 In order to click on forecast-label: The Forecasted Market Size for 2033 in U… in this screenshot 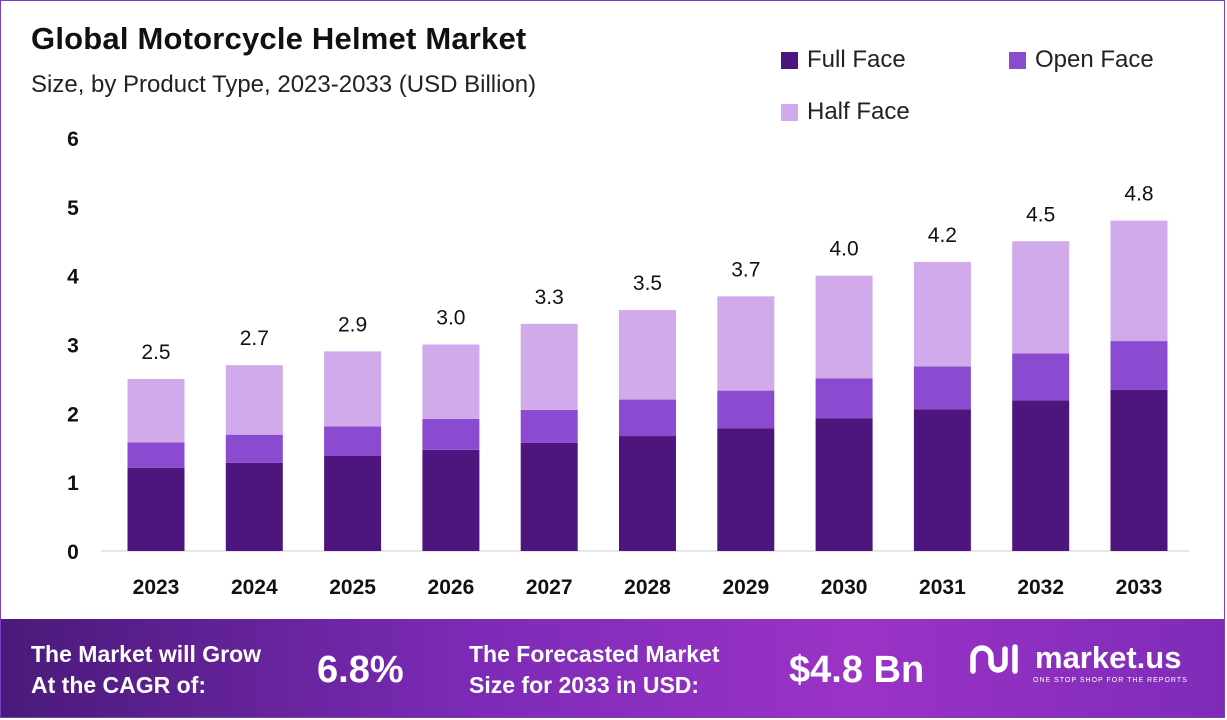, I will do `click(594, 670)`.